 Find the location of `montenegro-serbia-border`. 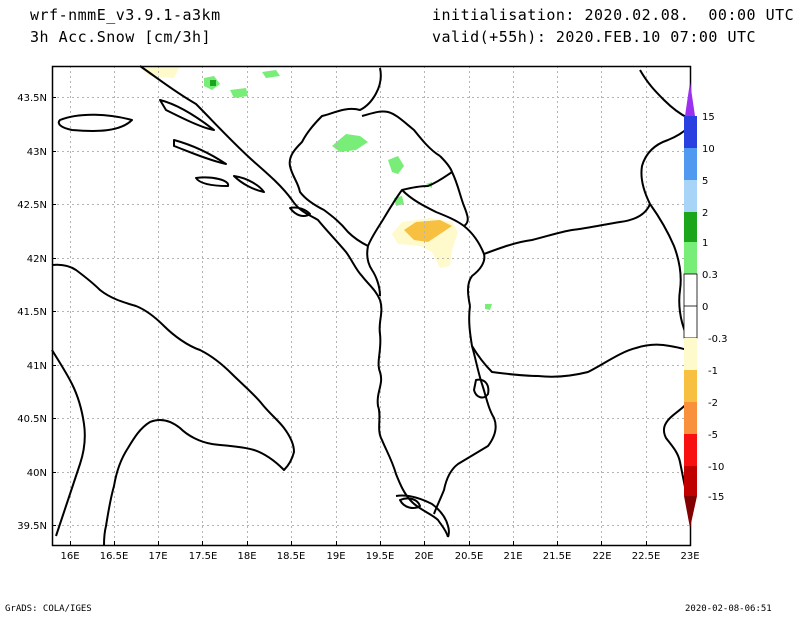

montenegro-serbia-border is located at coordinates (410, 201).